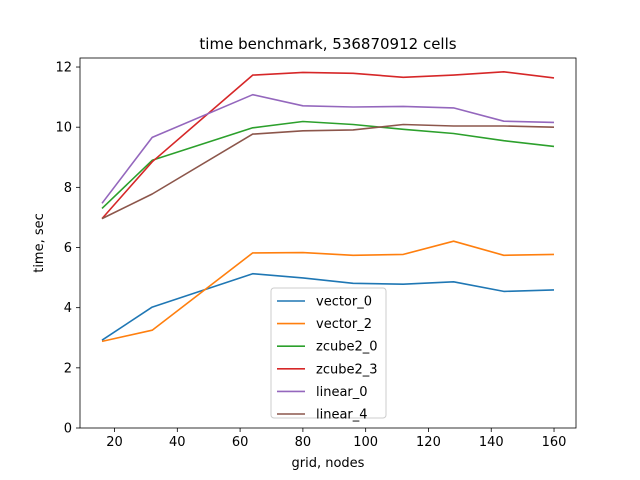 The height and width of the screenshot is (480, 640). I want to click on x-tick-label: 140, so click(491, 442).